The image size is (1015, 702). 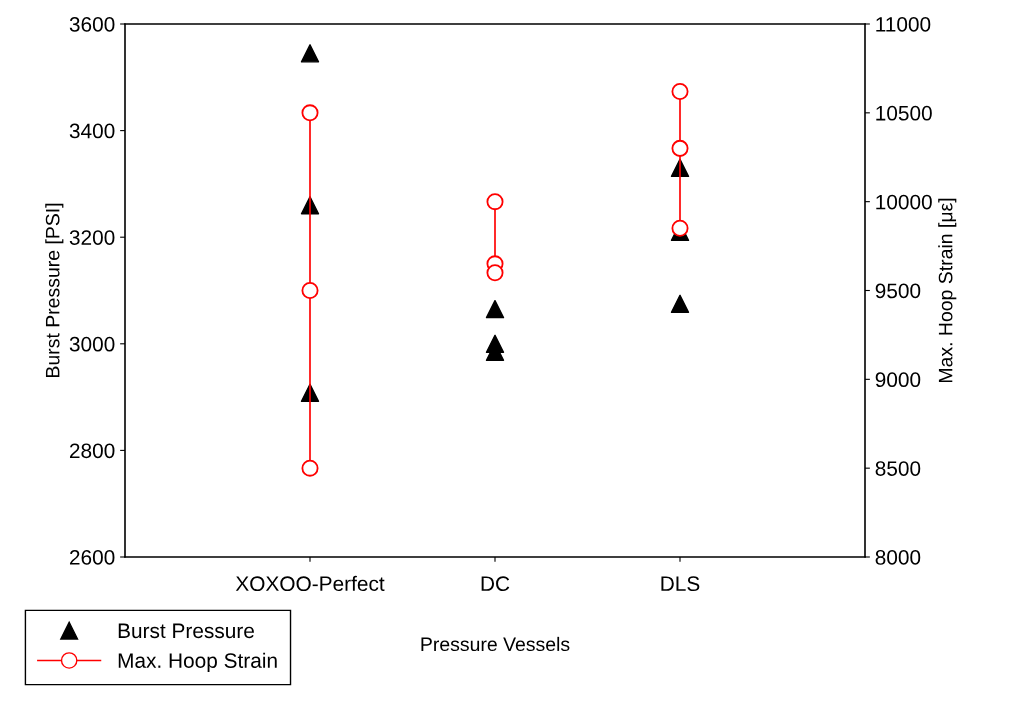 I want to click on y-tick-label: 2800, so click(x=92, y=451).